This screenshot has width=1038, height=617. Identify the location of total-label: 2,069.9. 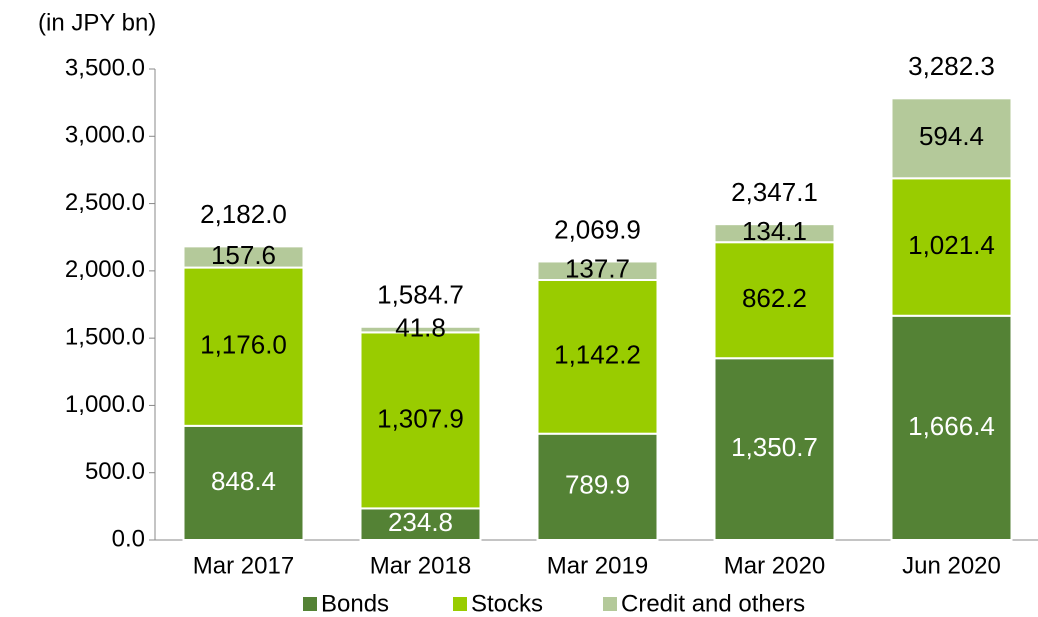
(597, 229).